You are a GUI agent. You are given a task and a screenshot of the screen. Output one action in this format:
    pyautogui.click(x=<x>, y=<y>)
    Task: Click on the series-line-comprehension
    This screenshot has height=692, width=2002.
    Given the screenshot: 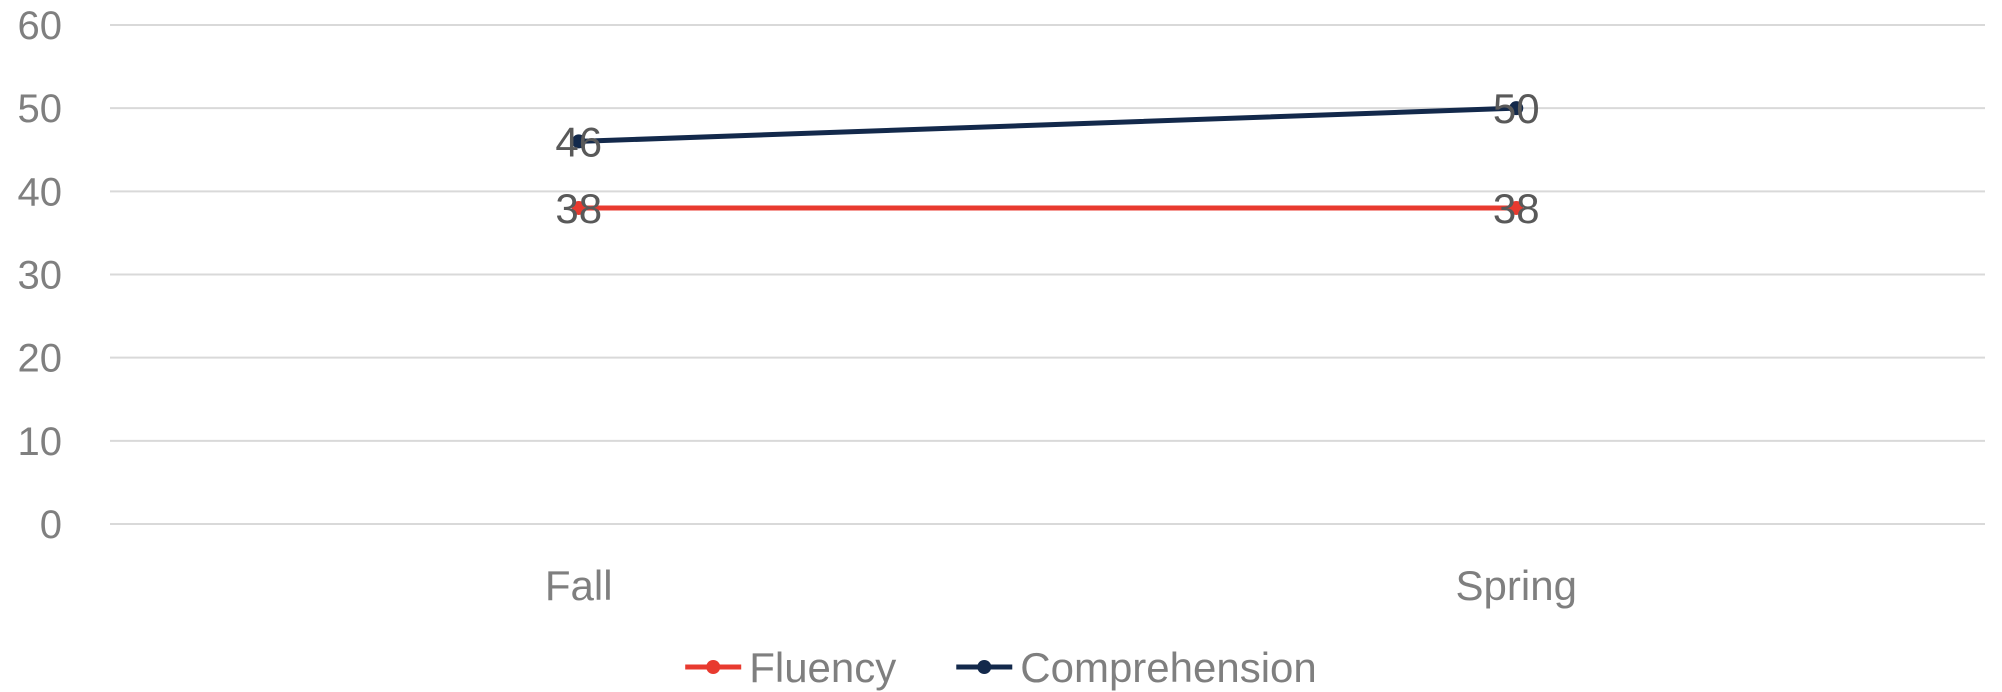 What is the action you would take?
    pyautogui.click(x=1047, y=124)
    